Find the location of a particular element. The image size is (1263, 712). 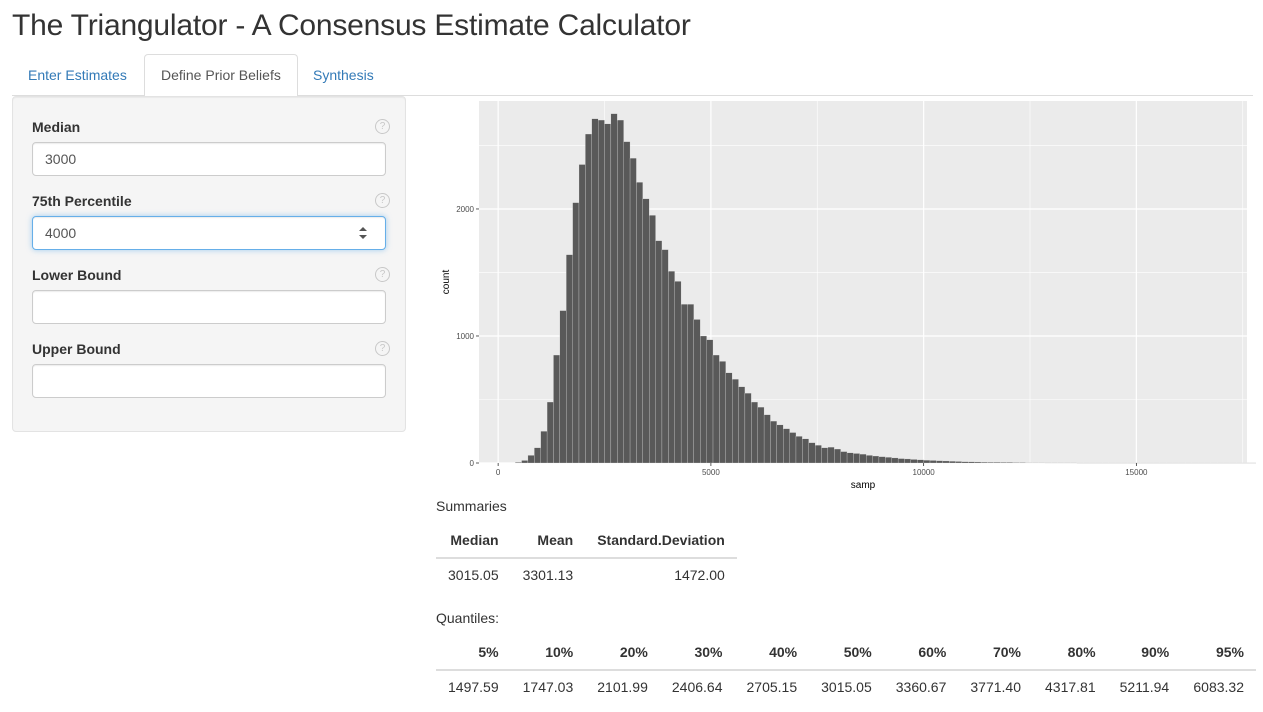

upper-bound-input is located at coordinates (209, 381).